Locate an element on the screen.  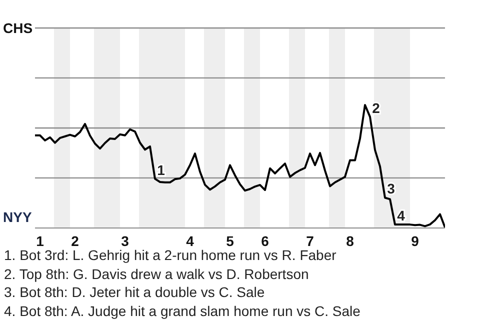
x-tick-label: 7 is located at coordinates (310, 240).